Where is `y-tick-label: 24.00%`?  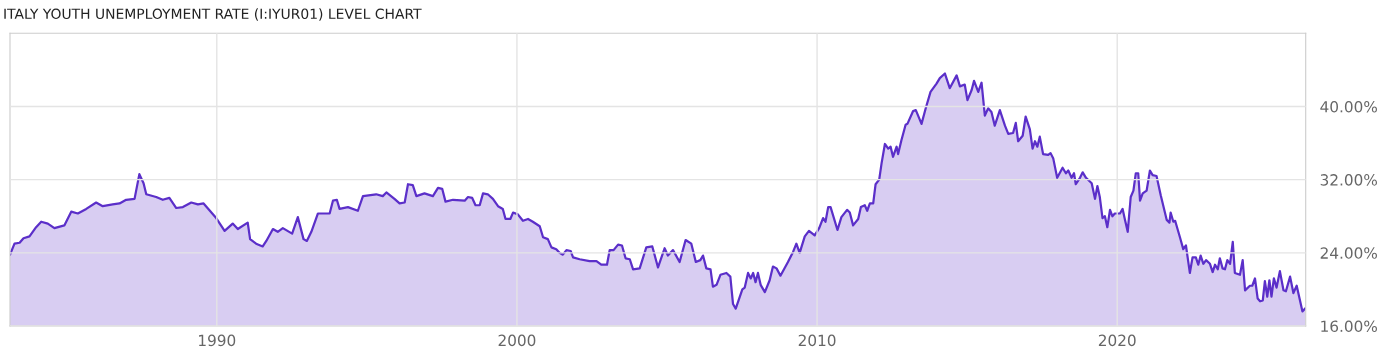 y-tick-label: 24.00% is located at coordinates (1348, 253).